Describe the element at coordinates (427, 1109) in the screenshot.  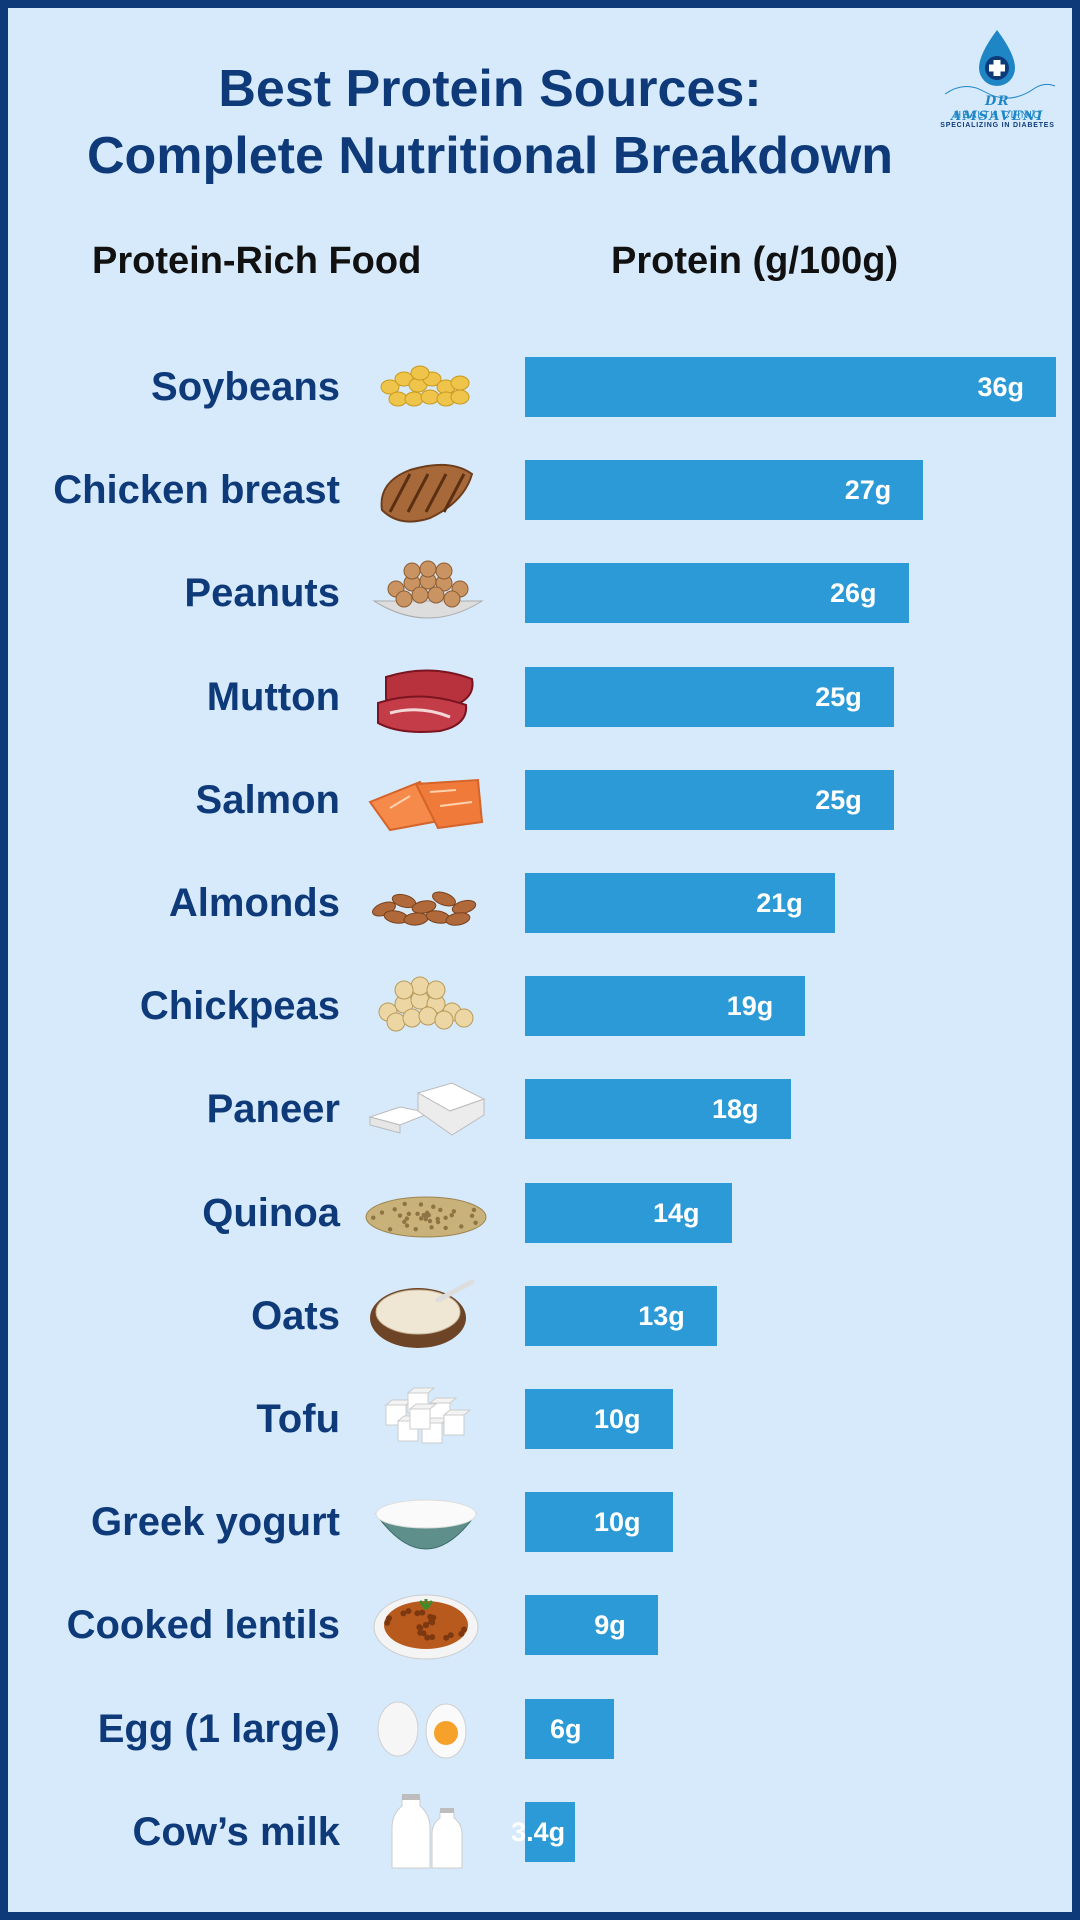
I see `paneer-icon` at that location.